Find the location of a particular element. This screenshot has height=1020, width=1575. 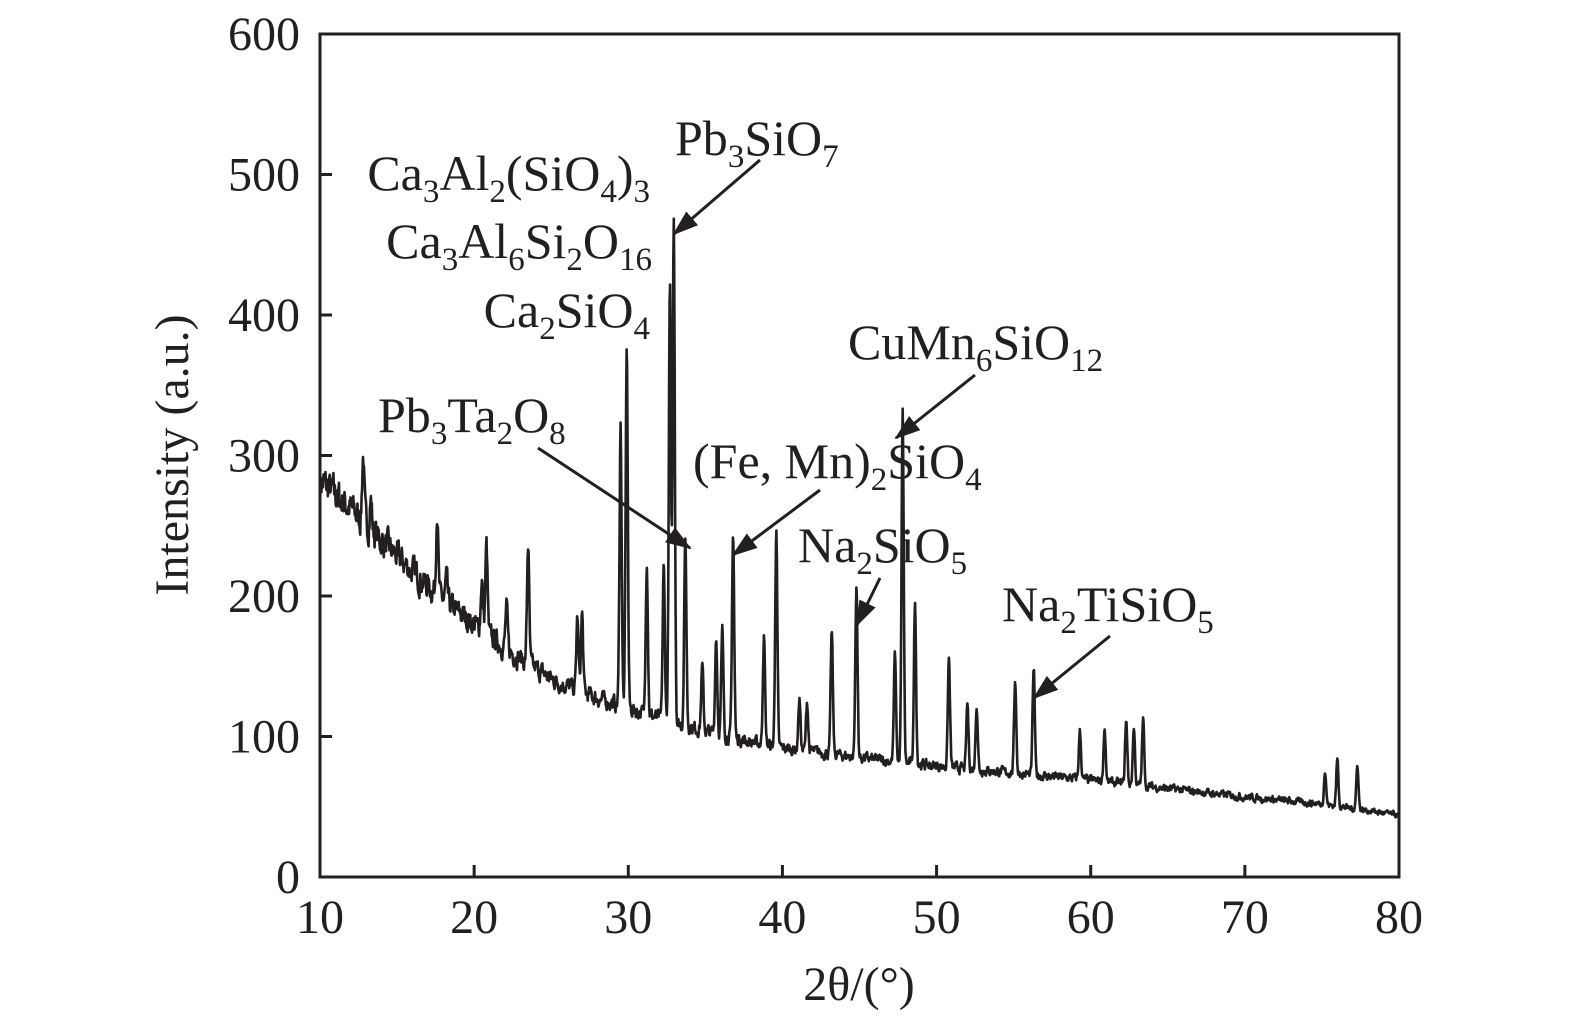

x-tick-label: 60 is located at coordinates (1091, 917).